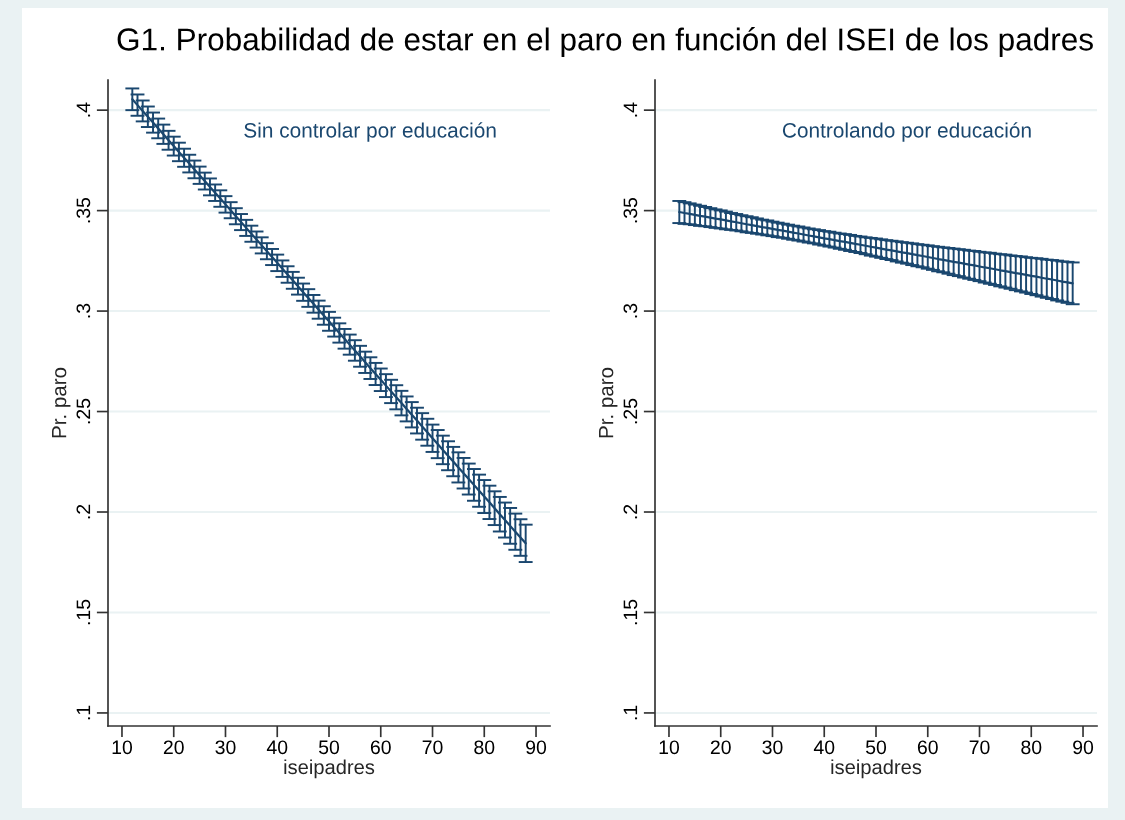 The width and height of the screenshot is (1125, 820). Describe the element at coordinates (605, 42) in the screenshot. I see `chart-title: G1. Probabilidad de estar en el paro en función del ISEI de los padres` at that location.